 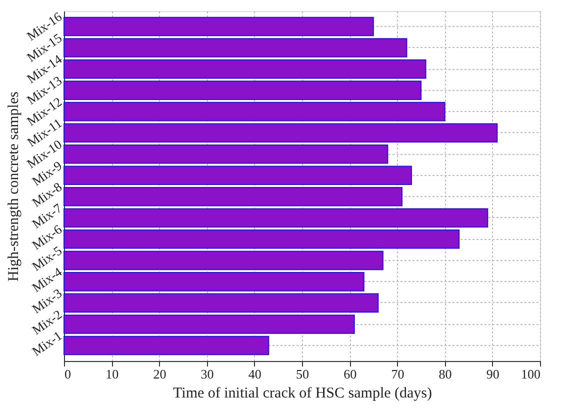 I want to click on x-tick-label: 30, so click(x=207, y=374).